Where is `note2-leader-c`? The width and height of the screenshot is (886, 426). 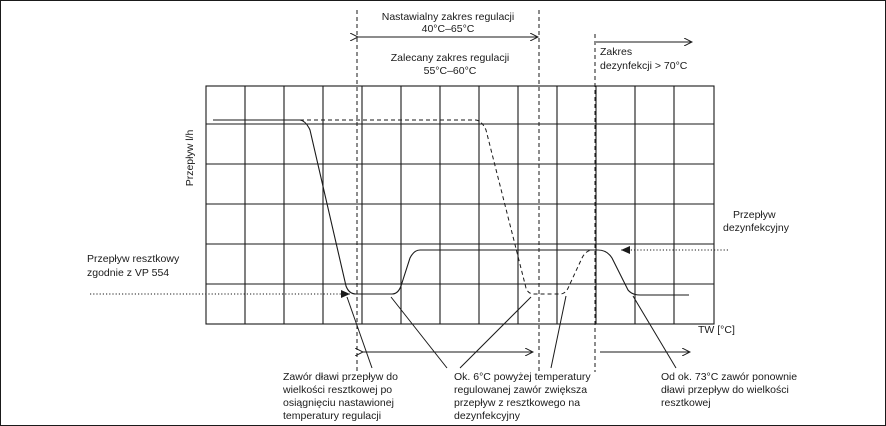
note2-leader-c is located at coordinates (558, 332).